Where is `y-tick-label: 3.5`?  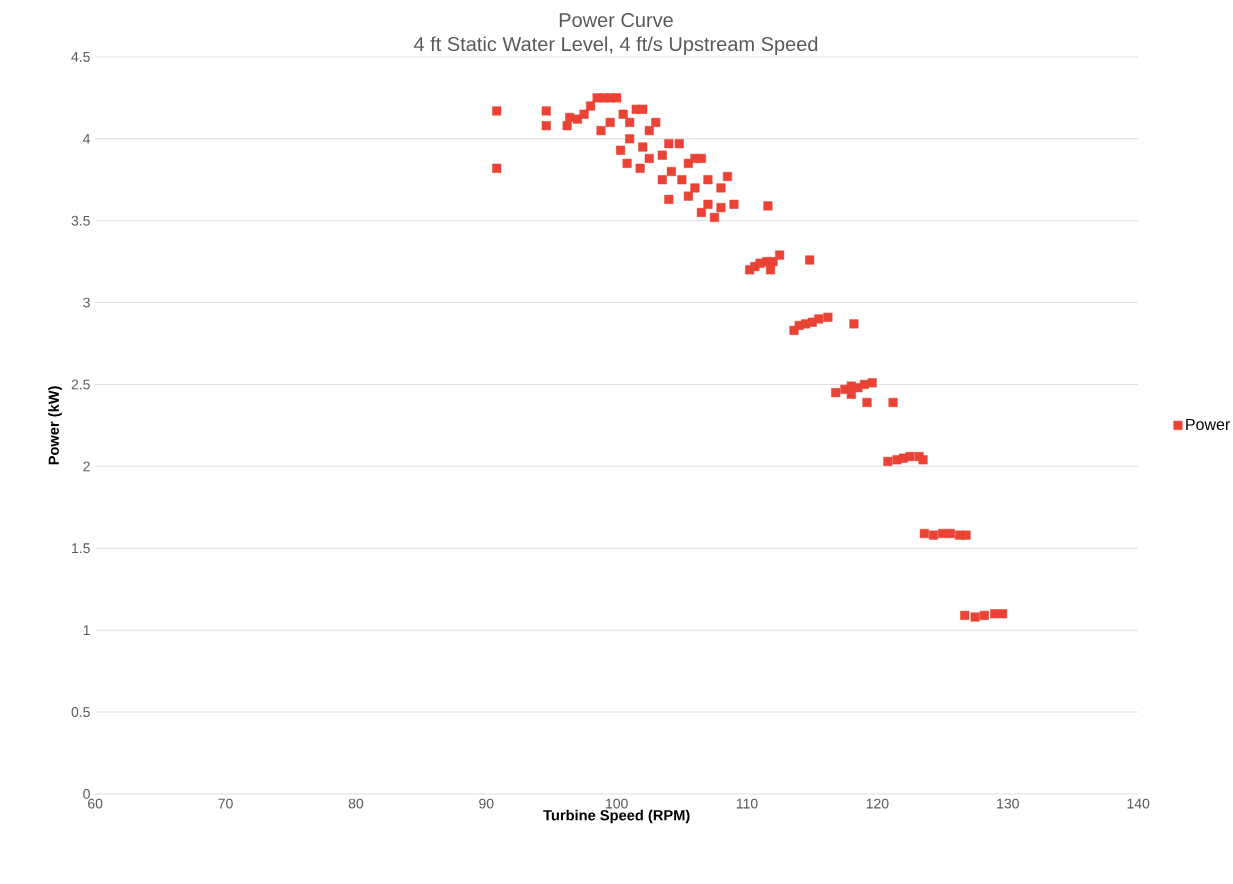
y-tick-label: 3.5 is located at coordinates (80, 220).